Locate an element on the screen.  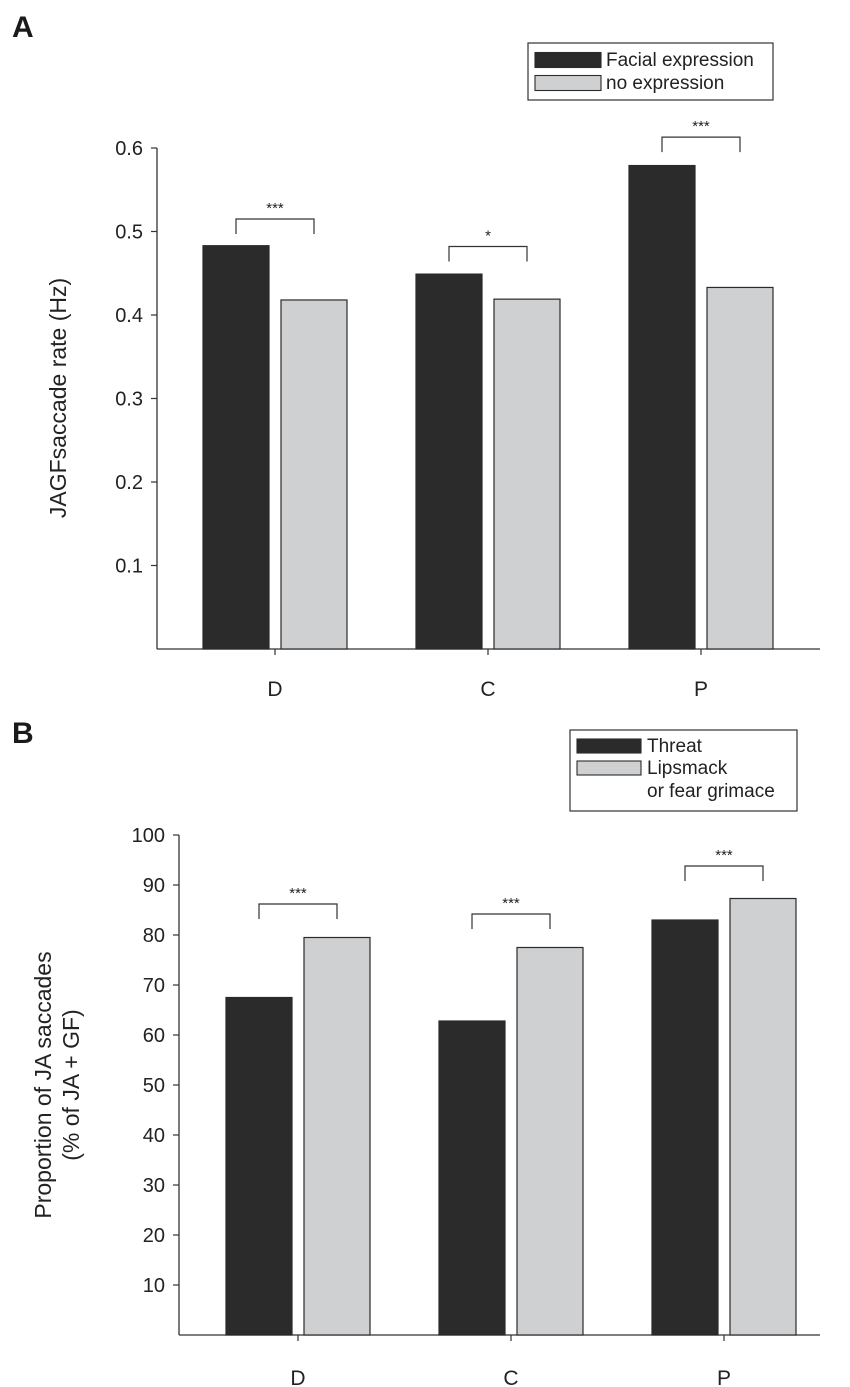
panel-b-y-tick-label: 60 is located at coordinates (154, 1036).